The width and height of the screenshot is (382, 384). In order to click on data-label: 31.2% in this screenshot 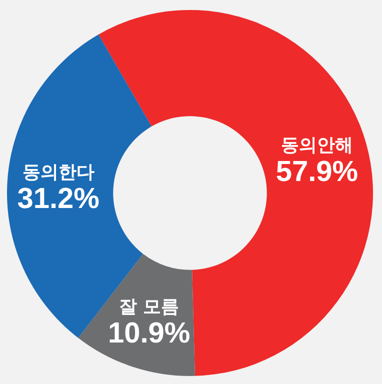, I will do `click(58, 199)`.